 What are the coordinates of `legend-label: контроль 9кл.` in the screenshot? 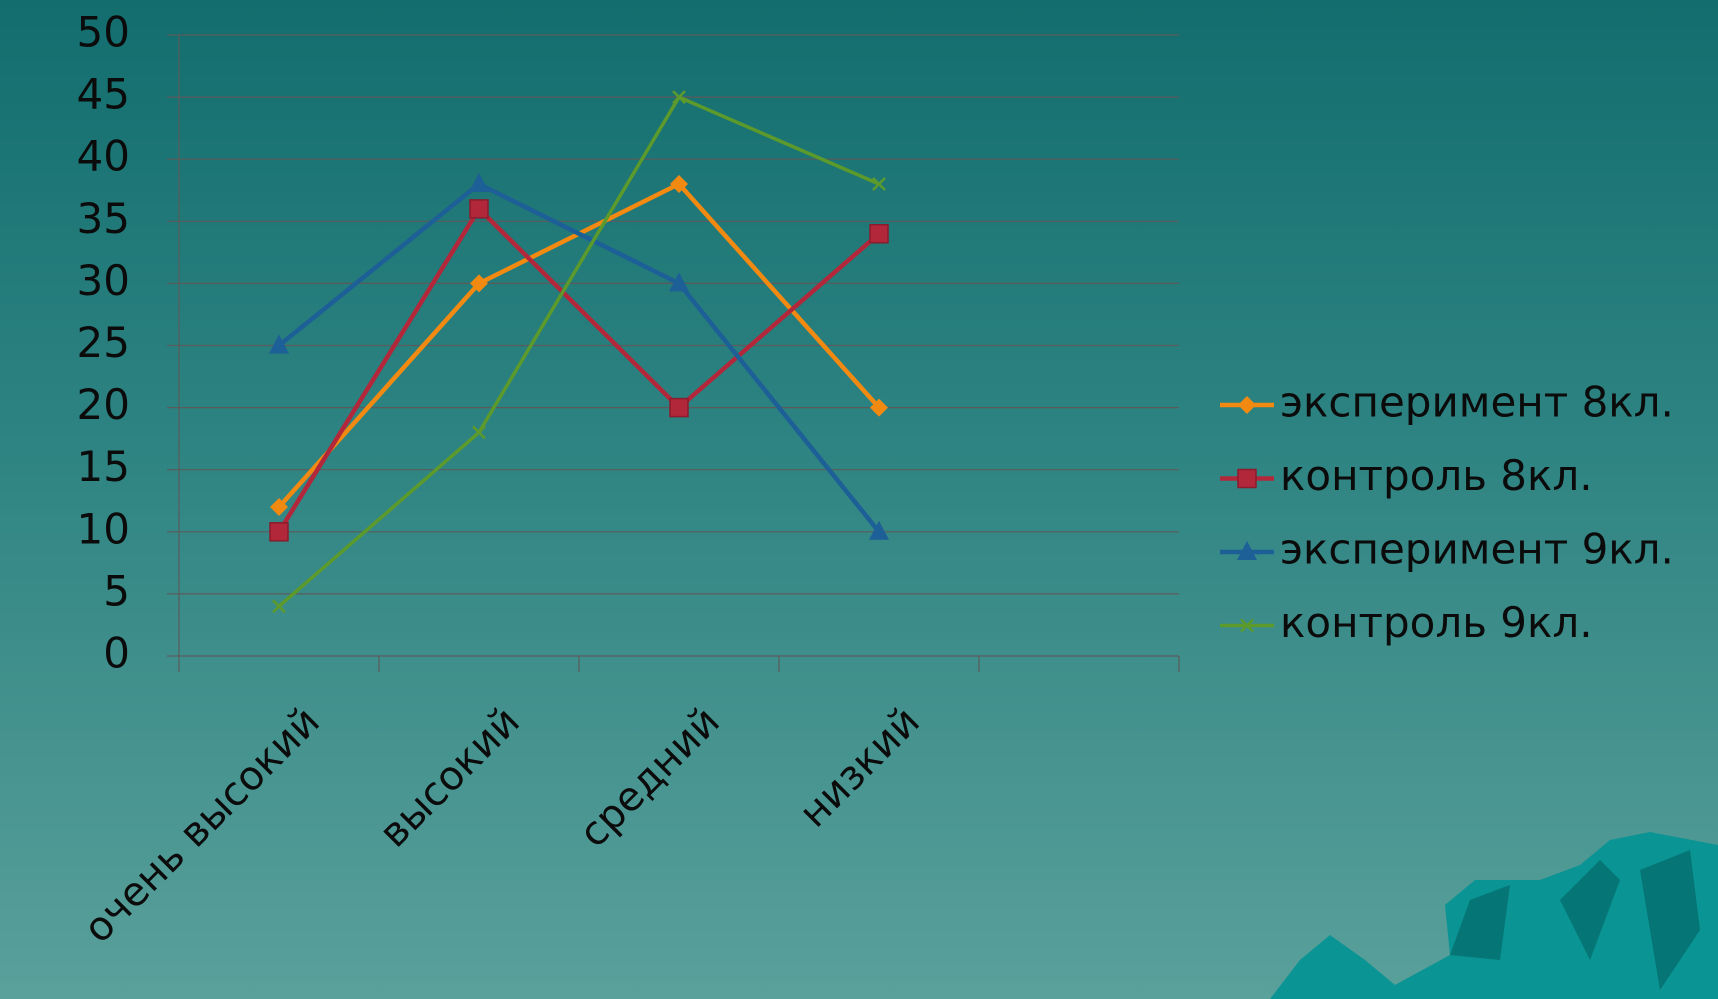 It's located at (1436, 622).